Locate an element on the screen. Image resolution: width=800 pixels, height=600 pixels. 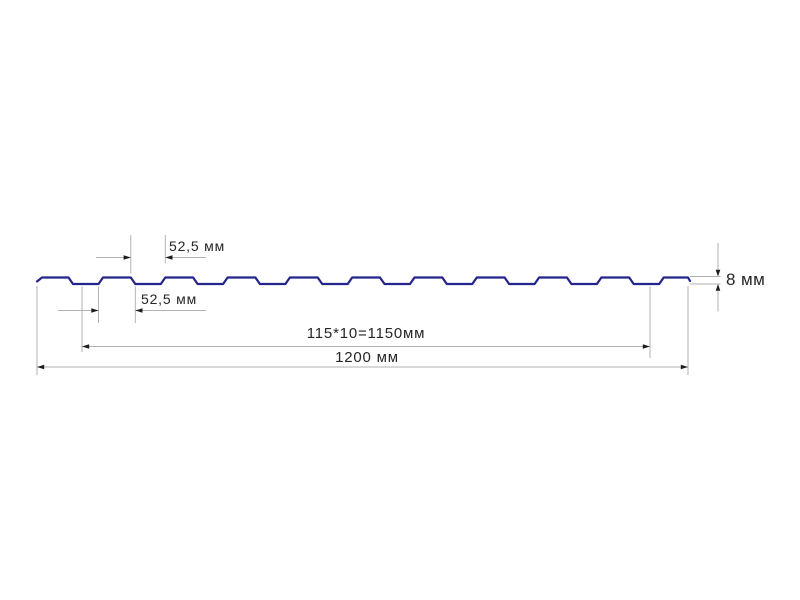
dim-rib-base-width is located at coordinates (132, 304).